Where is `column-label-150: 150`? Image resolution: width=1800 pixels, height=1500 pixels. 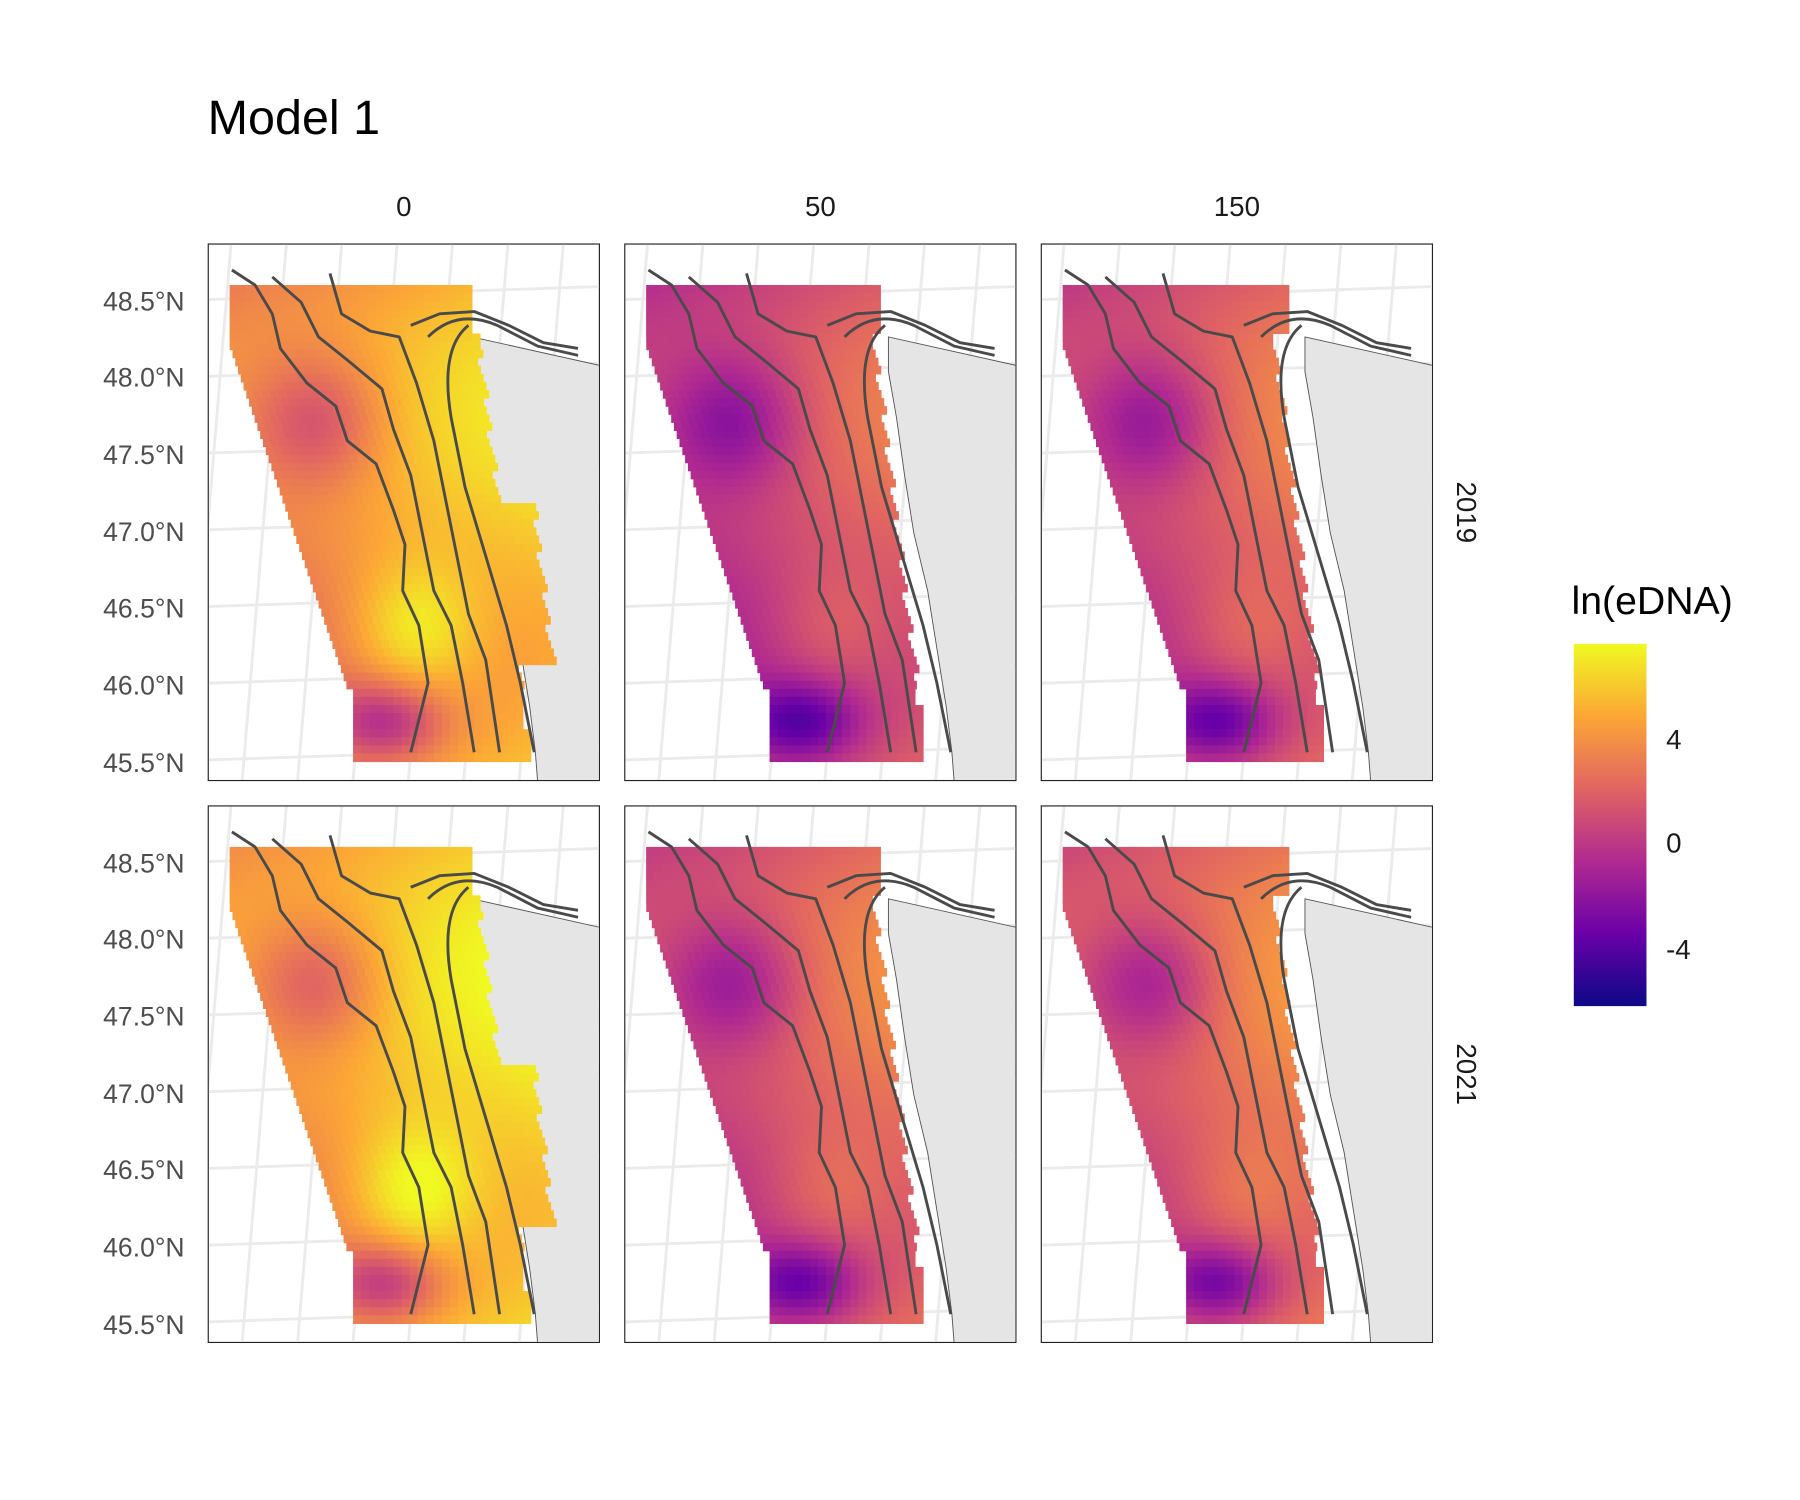
column-label-150: 150 is located at coordinates (1236, 207).